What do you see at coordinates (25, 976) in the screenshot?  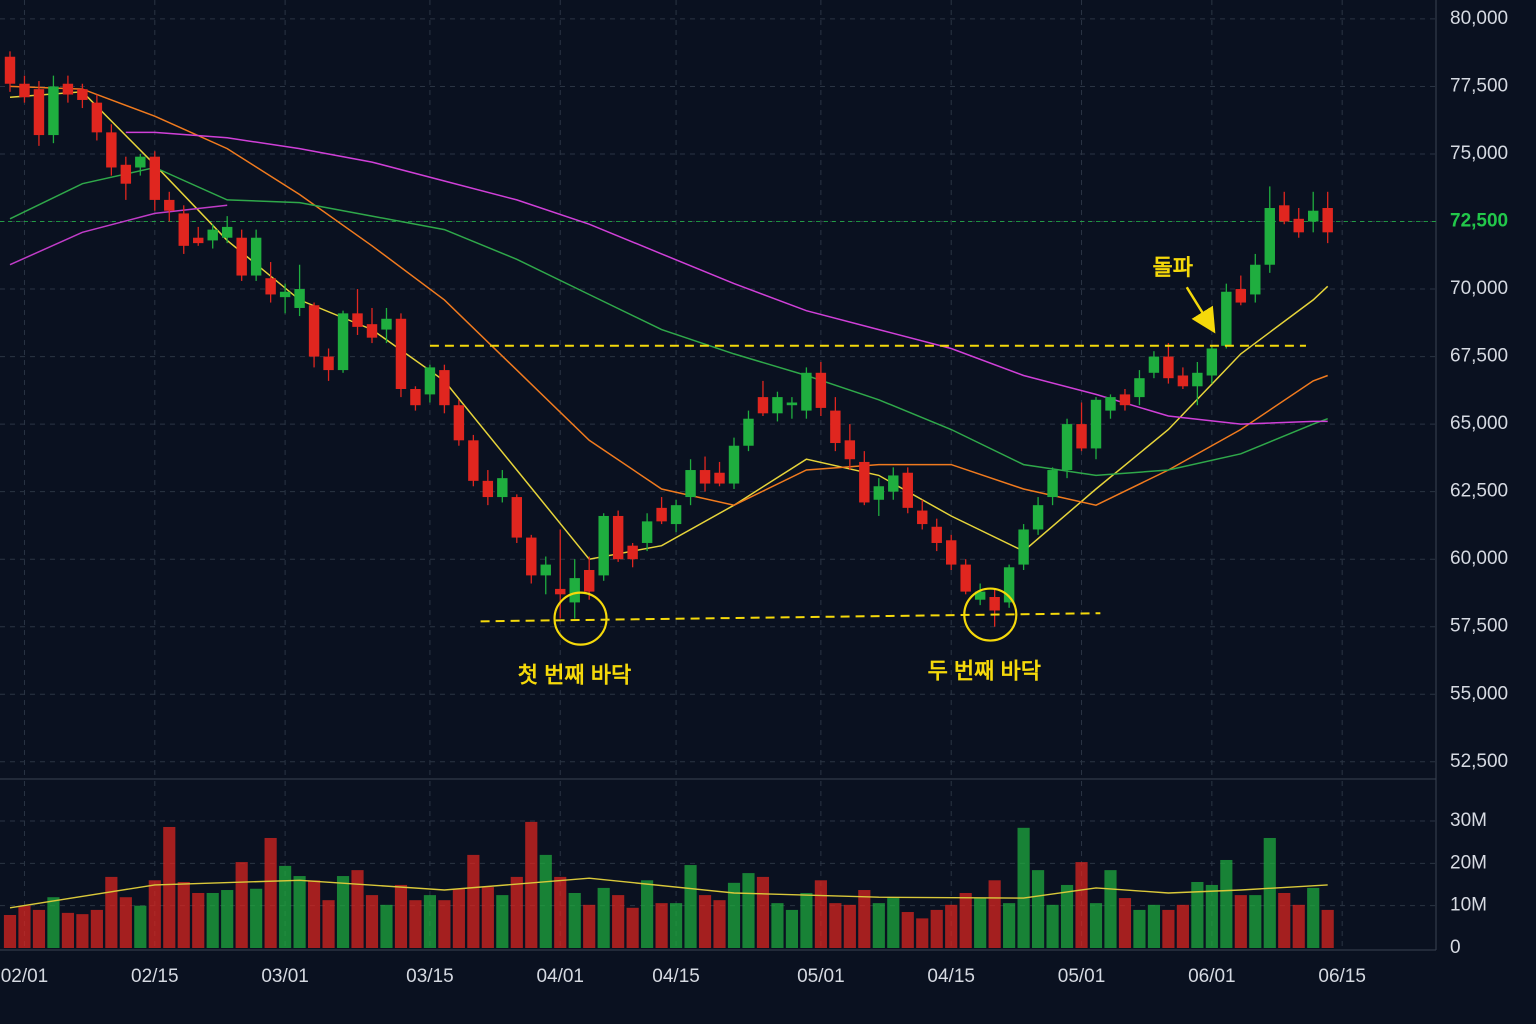 I see `x-tick-label: 02/01` at bounding box center [25, 976].